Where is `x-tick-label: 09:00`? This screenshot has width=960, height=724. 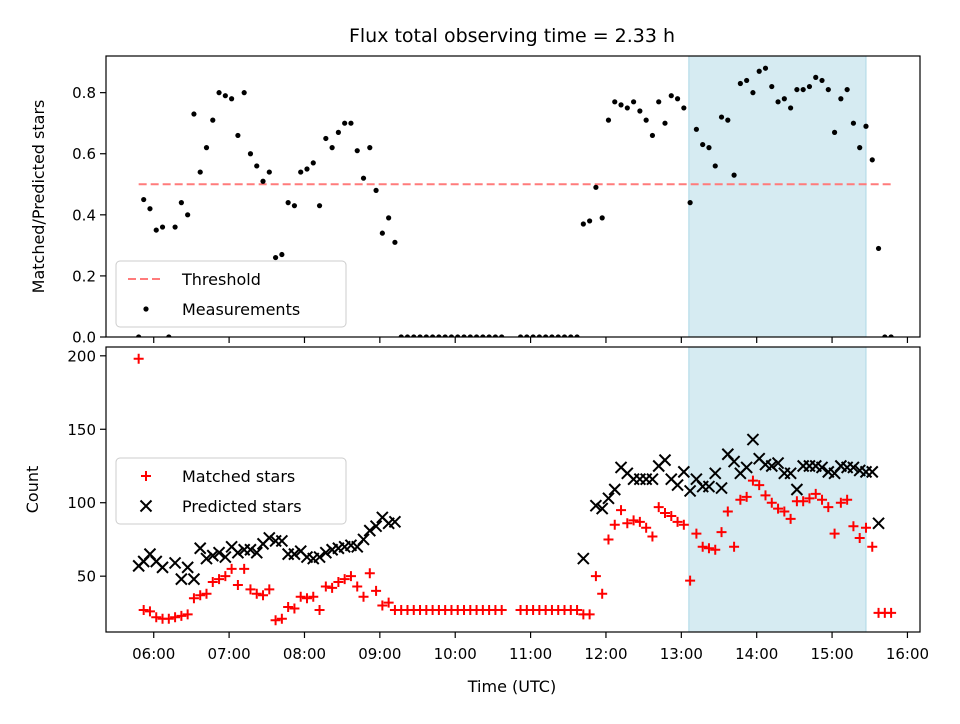
x-tick-label: 09:00 is located at coordinates (379, 654).